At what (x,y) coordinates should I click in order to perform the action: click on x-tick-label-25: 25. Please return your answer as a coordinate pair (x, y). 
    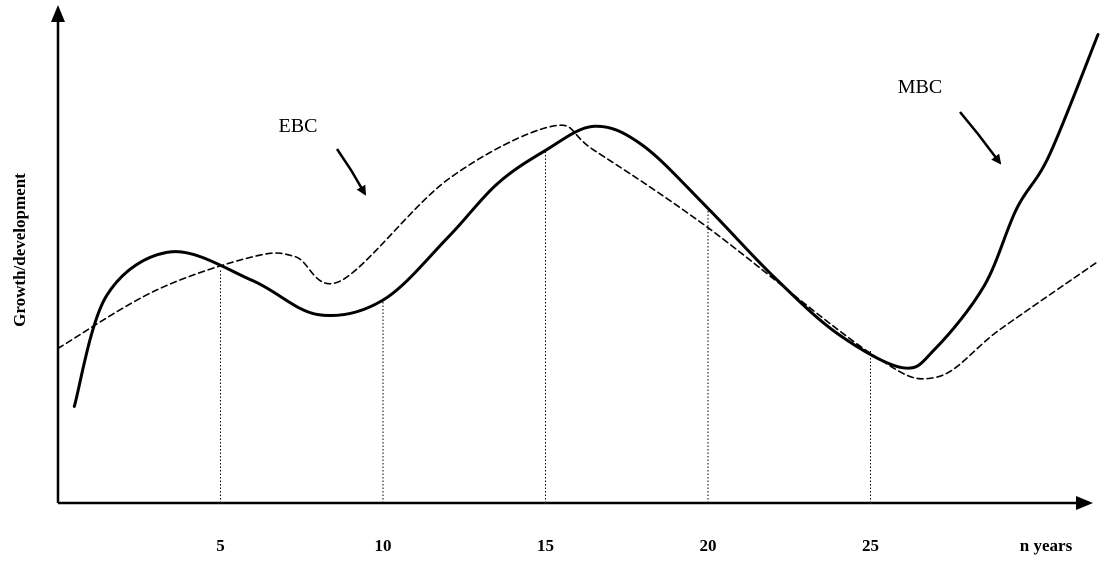
    Looking at the image, I should click on (870, 545).